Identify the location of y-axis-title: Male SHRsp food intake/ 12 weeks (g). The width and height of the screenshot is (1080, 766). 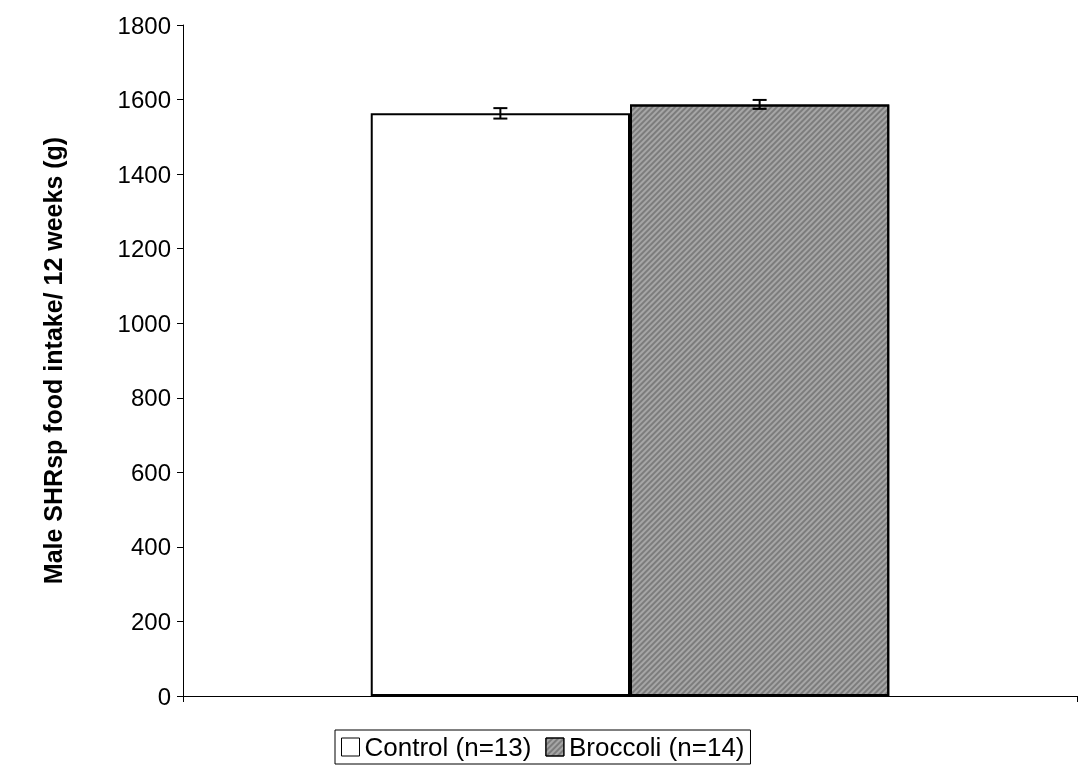
(52, 360).